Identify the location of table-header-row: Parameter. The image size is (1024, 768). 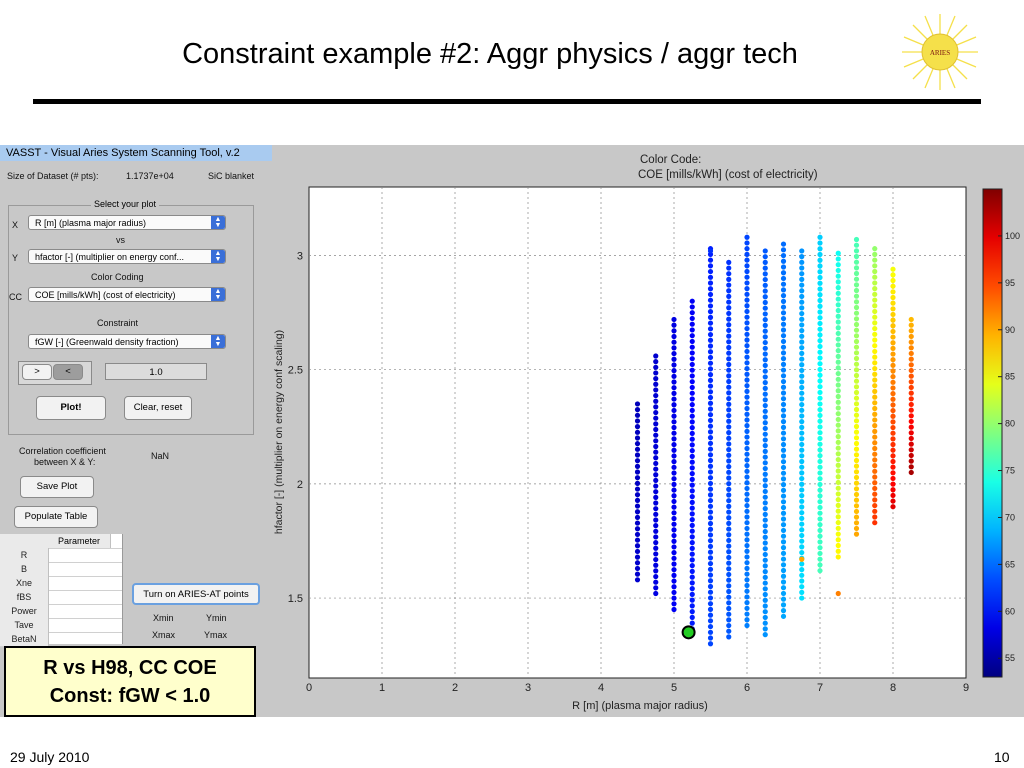
(61, 541).